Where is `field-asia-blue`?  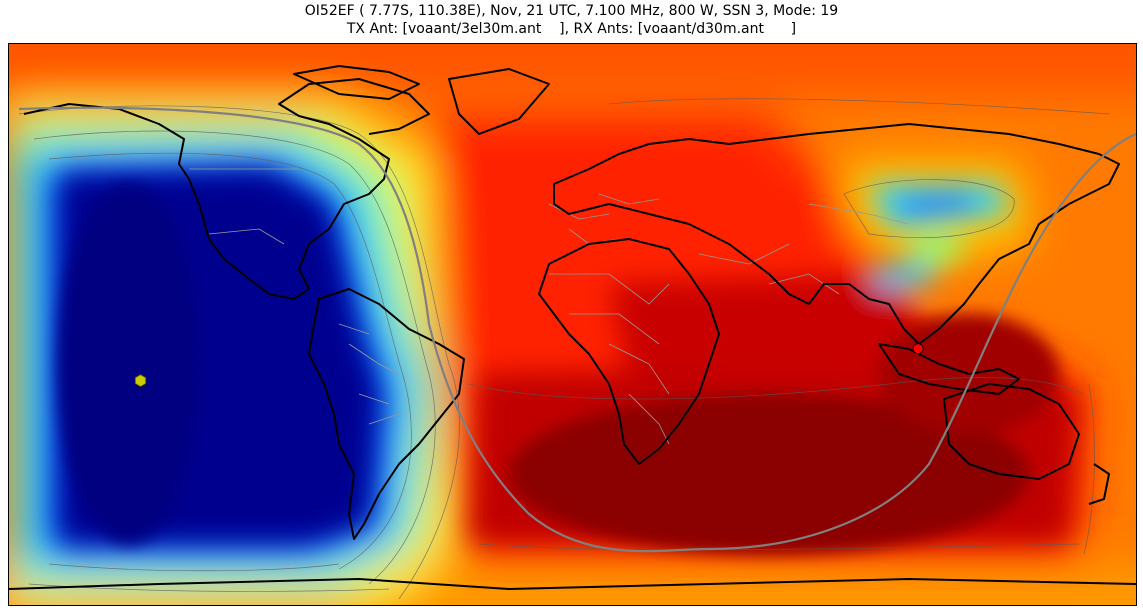 field-asia-blue is located at coordinates (936, 205).